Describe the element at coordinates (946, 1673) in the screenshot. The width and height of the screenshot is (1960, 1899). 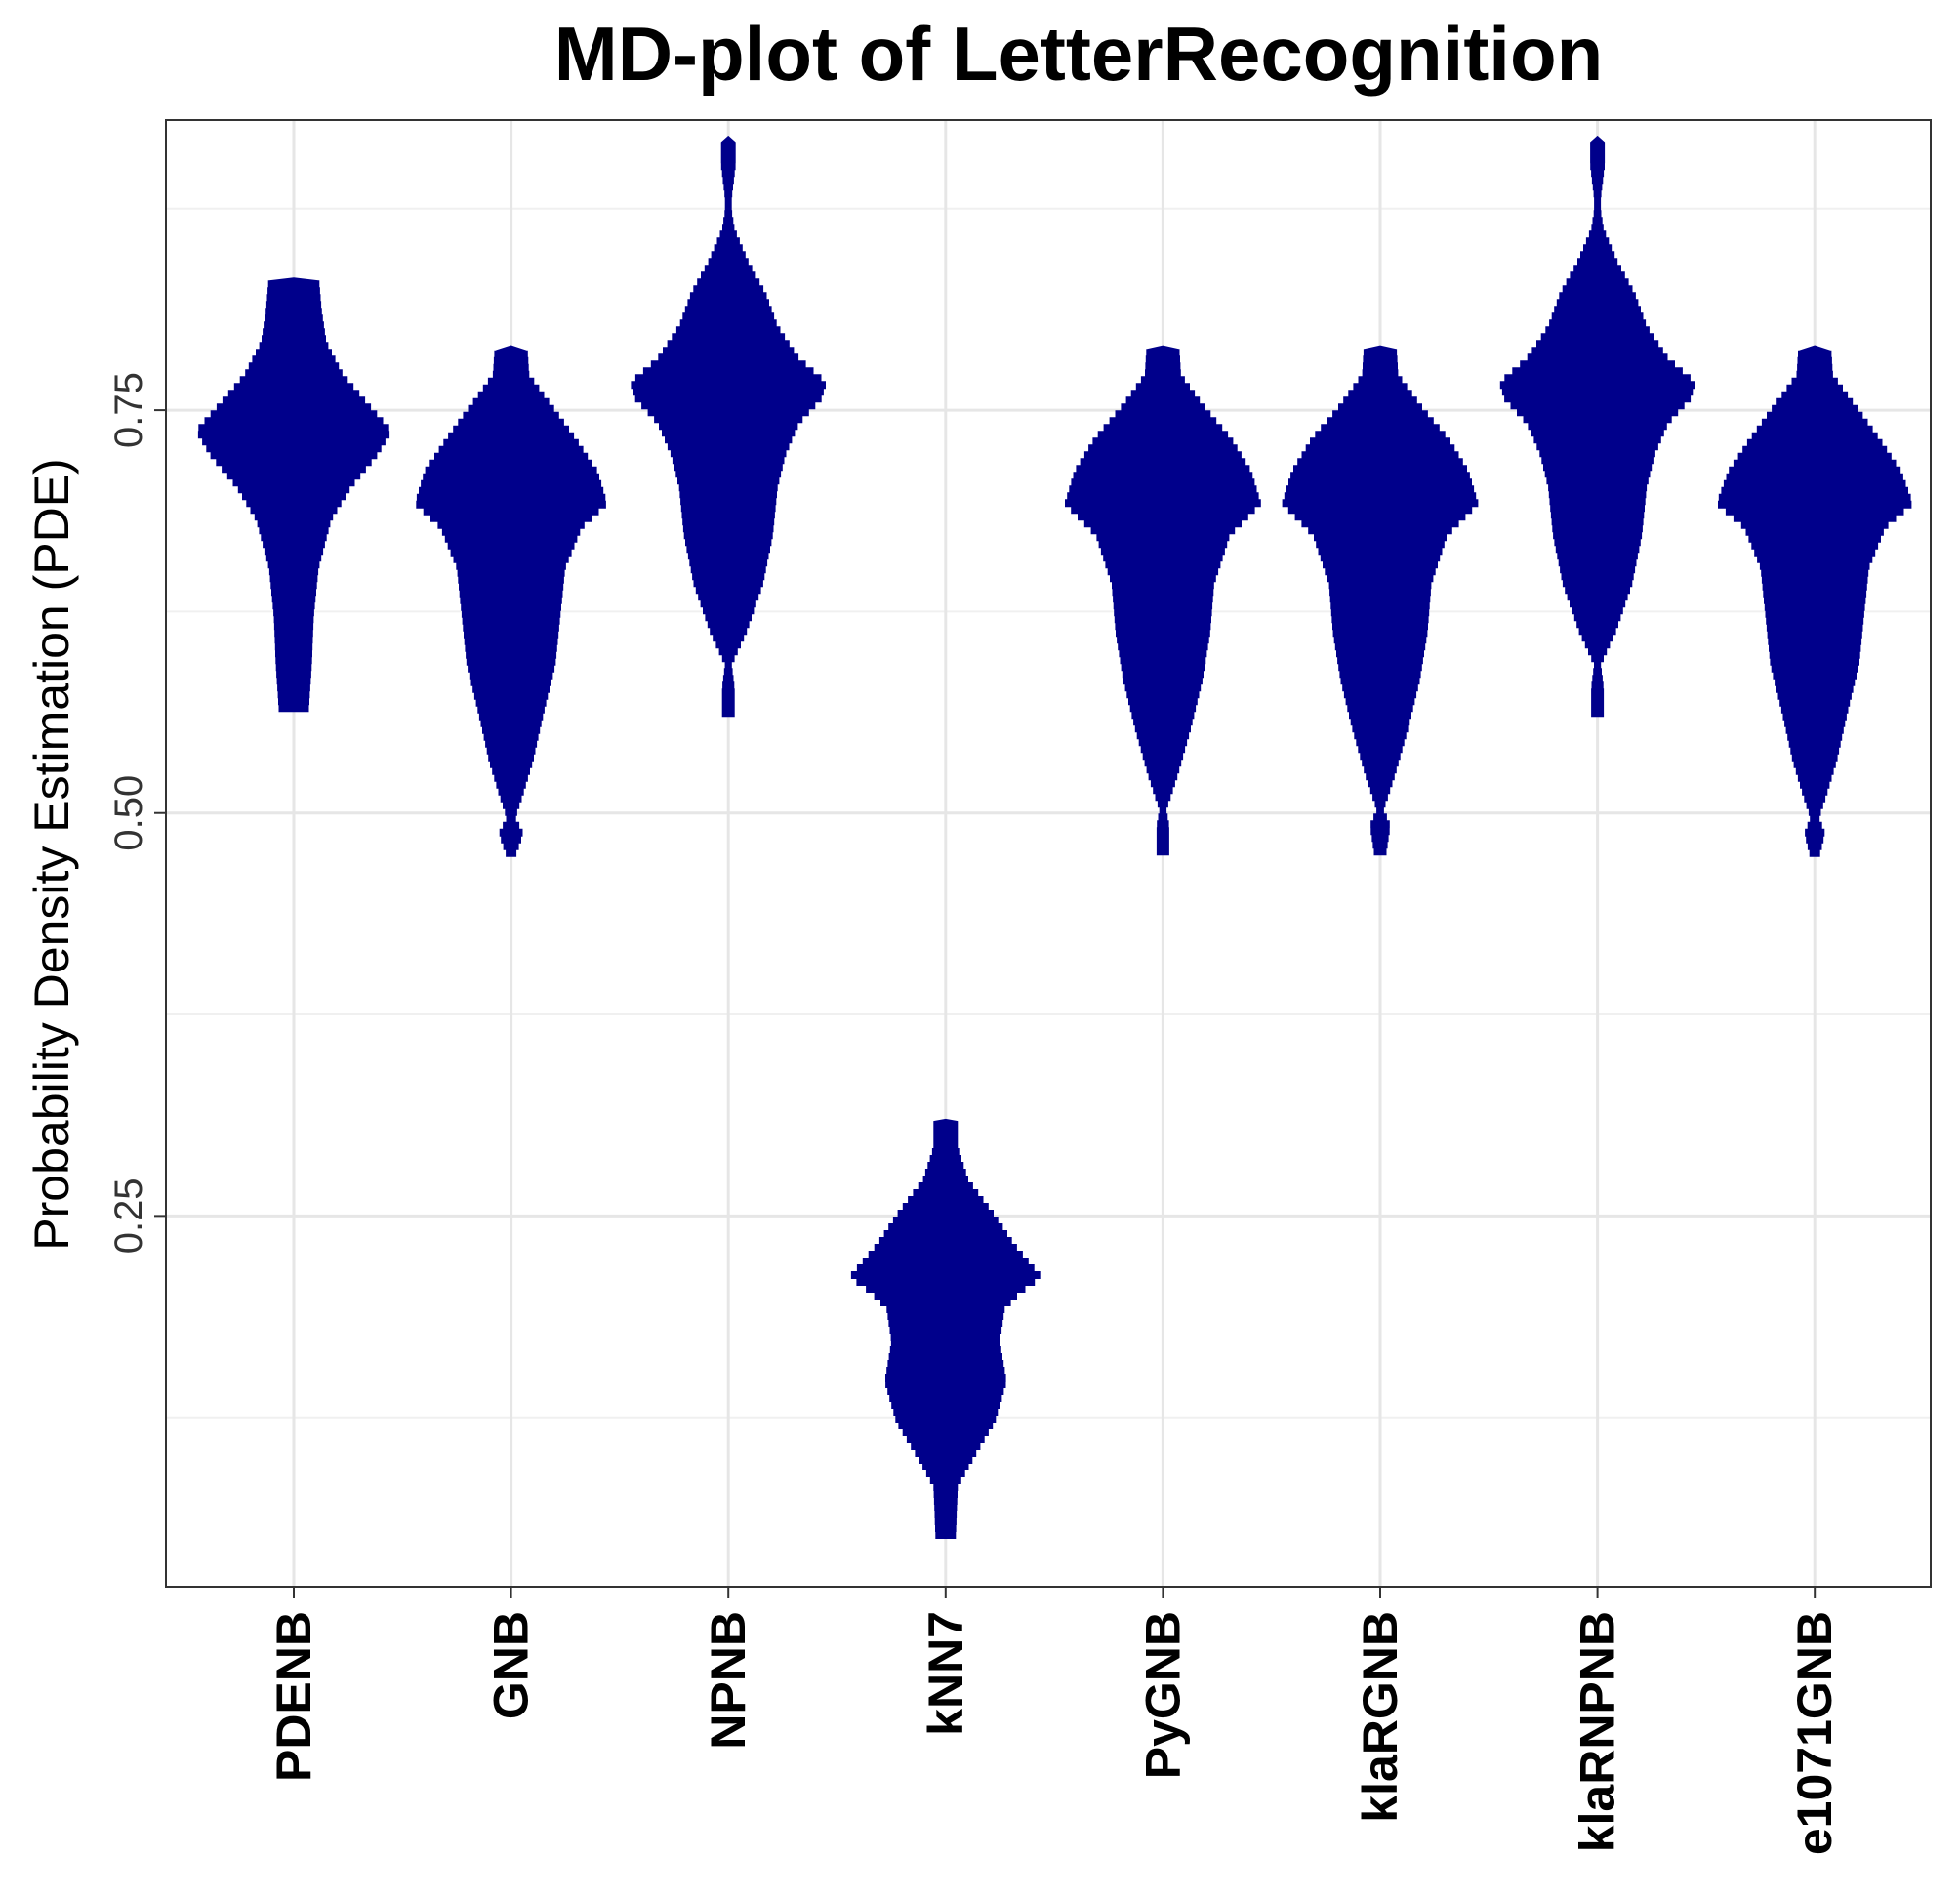
I see `x-tick-label-kNN7: kNN7` at that location.